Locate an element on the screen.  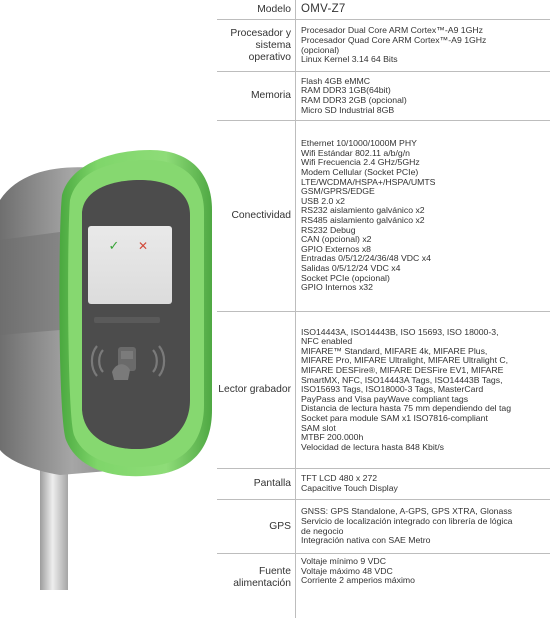
spec-label: Modelo is located at coordinates (256, 10).